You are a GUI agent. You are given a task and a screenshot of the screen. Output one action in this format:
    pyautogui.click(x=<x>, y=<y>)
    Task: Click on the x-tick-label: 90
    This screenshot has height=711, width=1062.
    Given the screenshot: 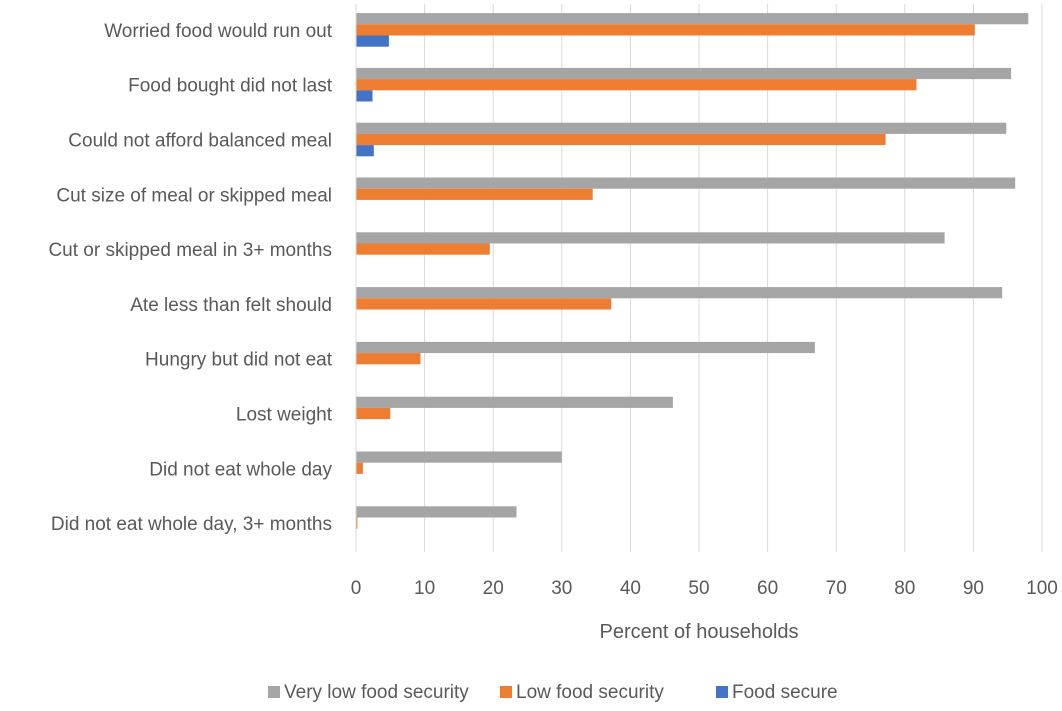 What is the action you would take?
    pyautogui.click(x=973, y=588)
    